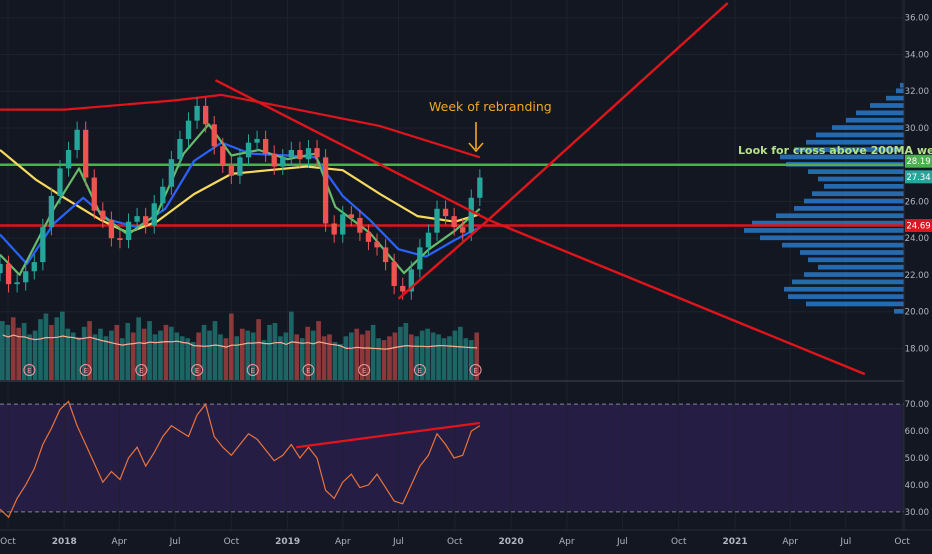  Describe the element at coordinates (917, 459) in the screenshot. I see `rsi-axis: 70.00 60.00 50.00 40.00 30.00` at that location.